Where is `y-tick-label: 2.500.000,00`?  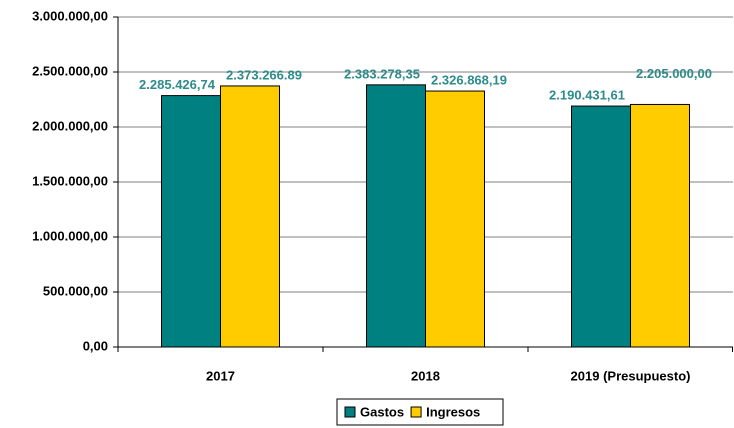
y-tick-label: 2.500.000,00 is located at coordinates (70, 70).